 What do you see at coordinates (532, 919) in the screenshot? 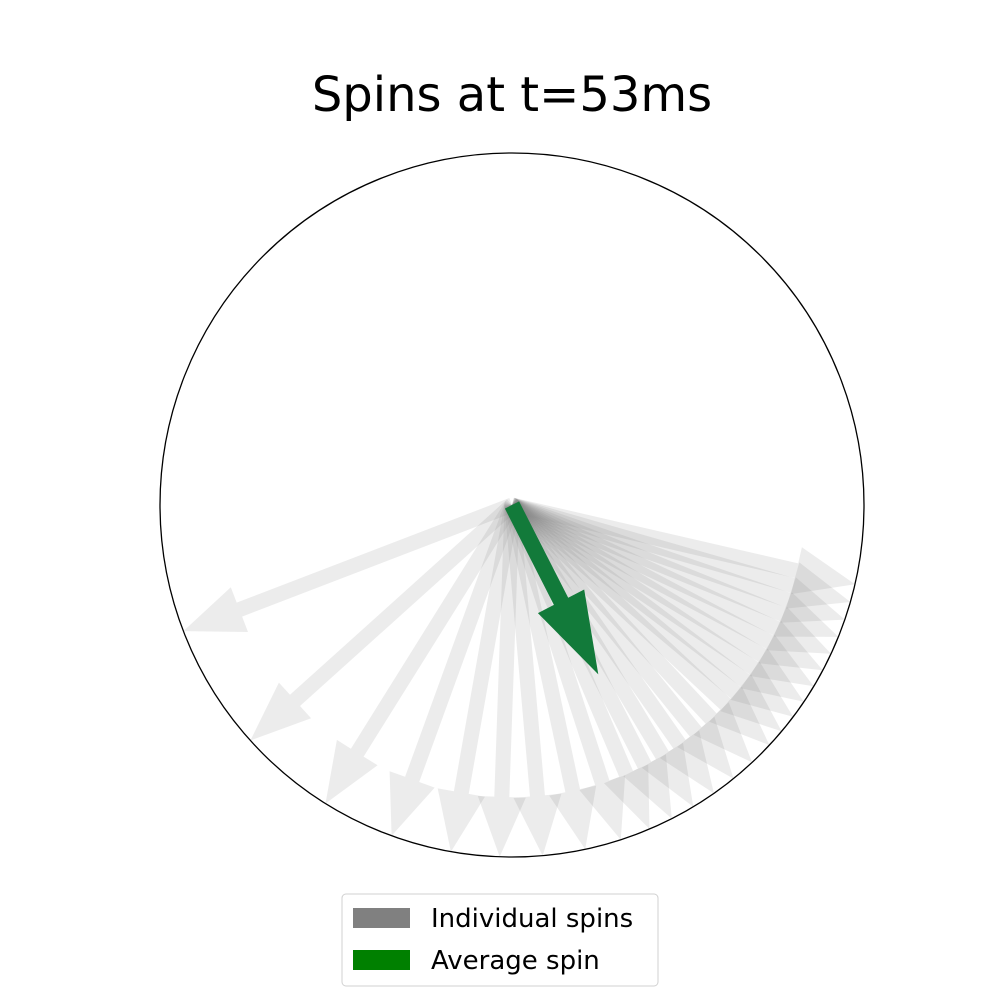
I see `legend-label-individual-spins: Individual spins` at bounding box center [532, 919].